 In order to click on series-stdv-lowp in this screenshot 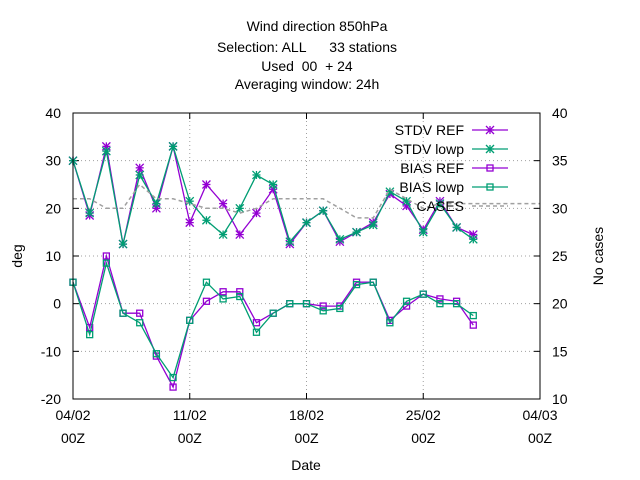, I will do `click(273, 195)`.